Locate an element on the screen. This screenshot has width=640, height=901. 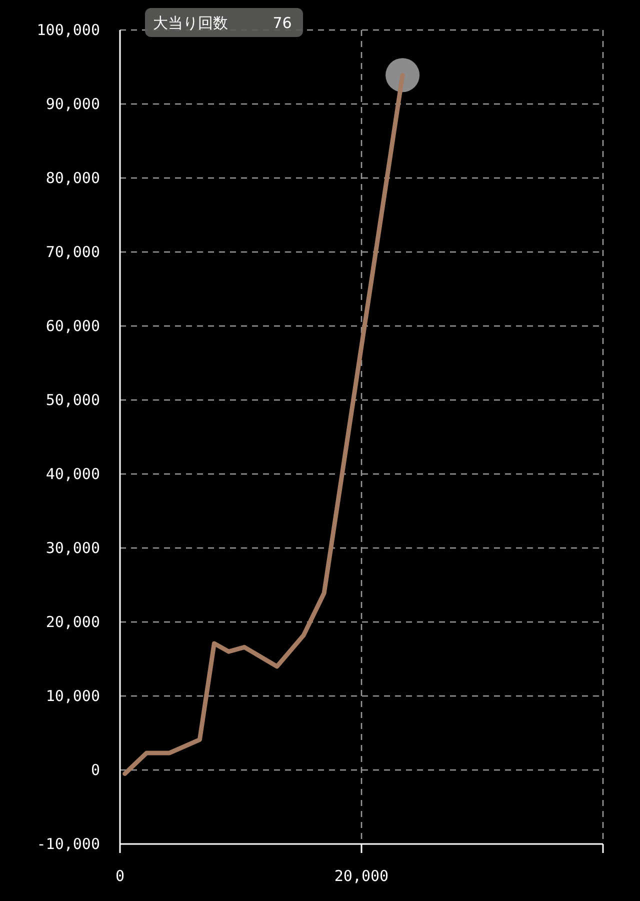
y-tick-label: 90,000 is located at coordinates (73, 104).